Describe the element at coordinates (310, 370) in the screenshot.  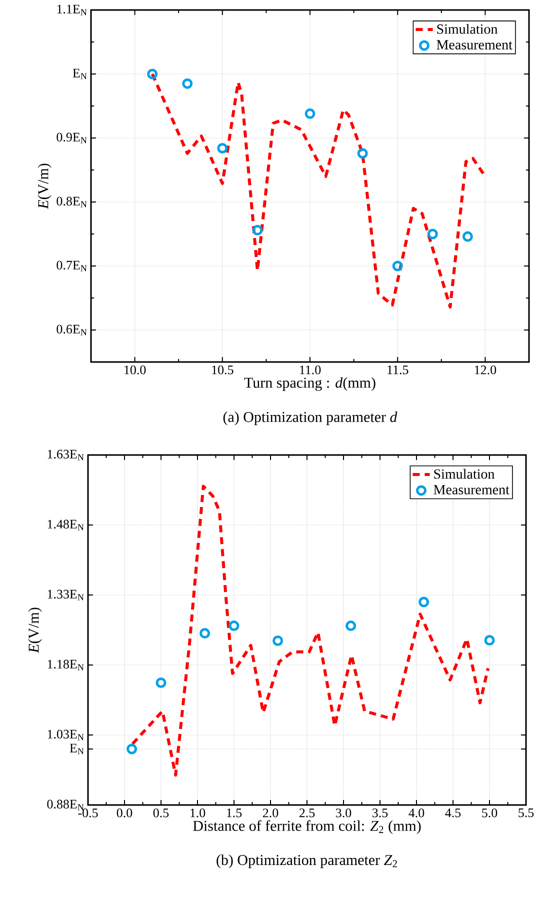
I see `x-tick-label: 11.0` at that location.